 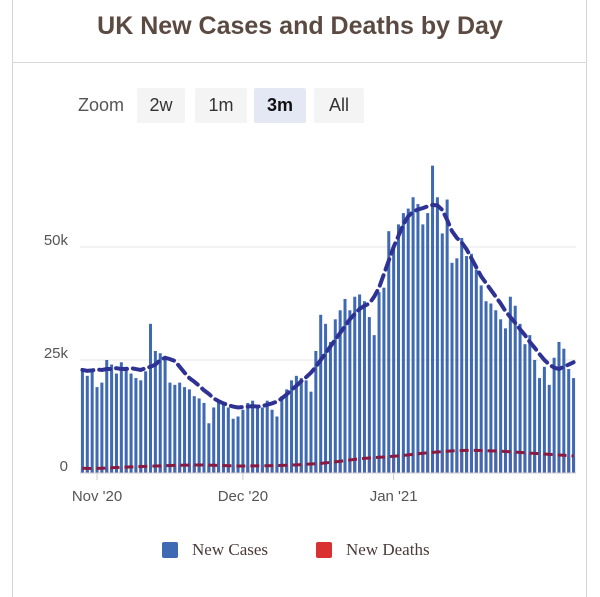 What do you see at coordinates (339, 105) in the screenshot?
I see `zoom-all-button: All` at bounding box center [339, 105].